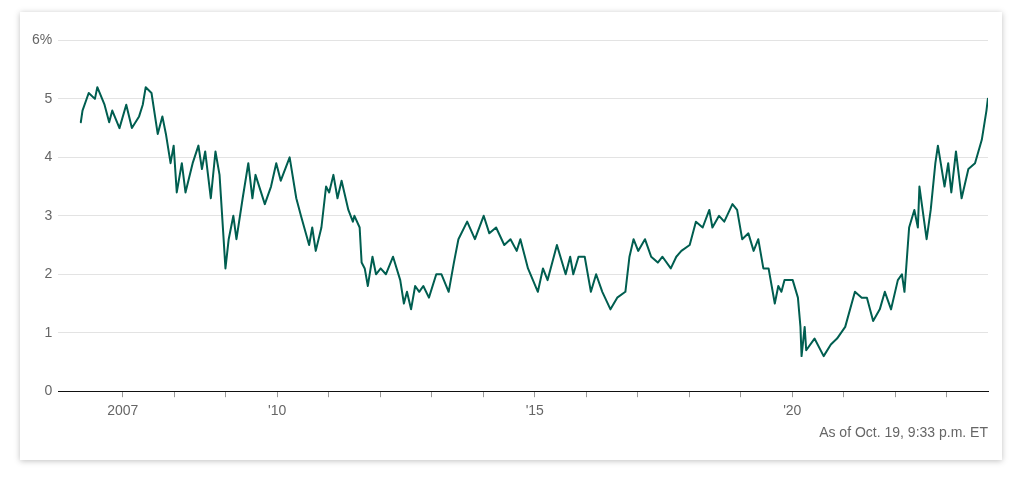 The height and width of the screenshot is (482, 1024). Describe the element at coordinates (48, 214) in the screenshot. I see `y-tick-label: 3` at that location.